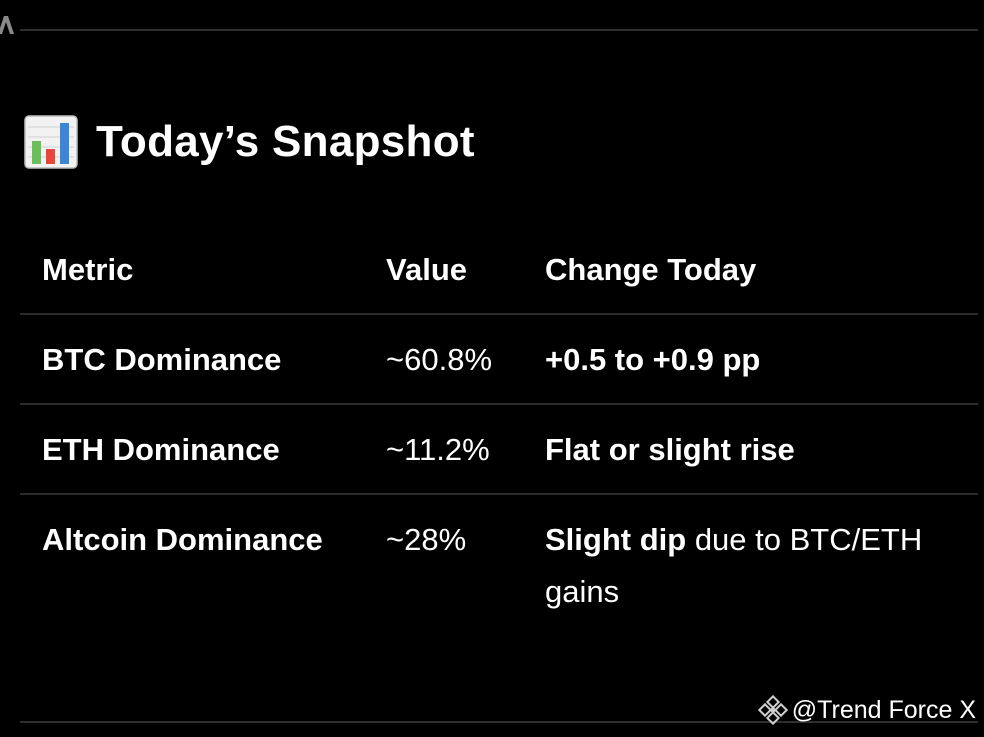 Image resolution: width=984 pixels, height=737 pixels. Describe the element at coordinates (499, 270) in the screenshot. I see `table-header-row: Metric Value Change Today` at that location.